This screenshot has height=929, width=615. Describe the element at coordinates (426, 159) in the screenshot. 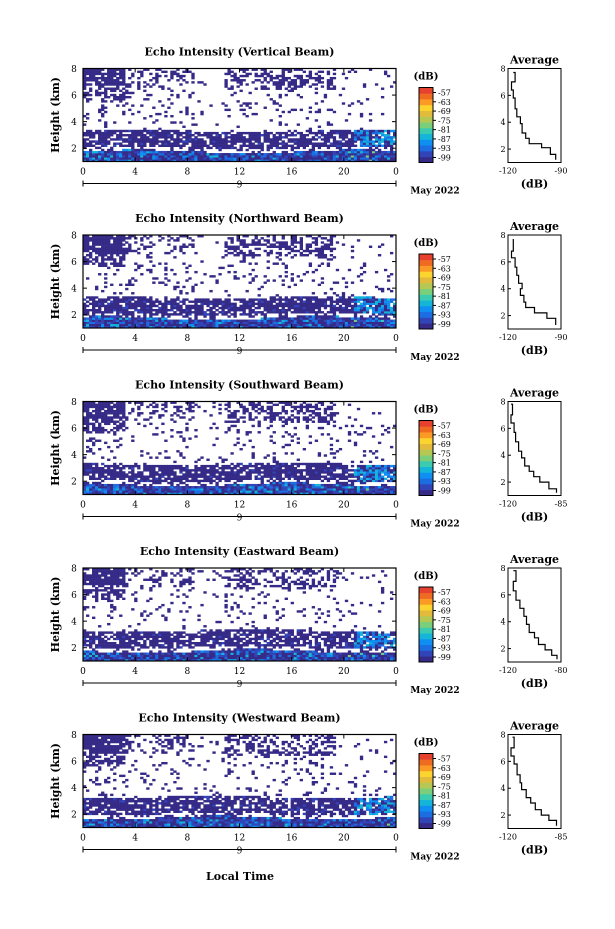

I see `colorbar-segment` at that location.